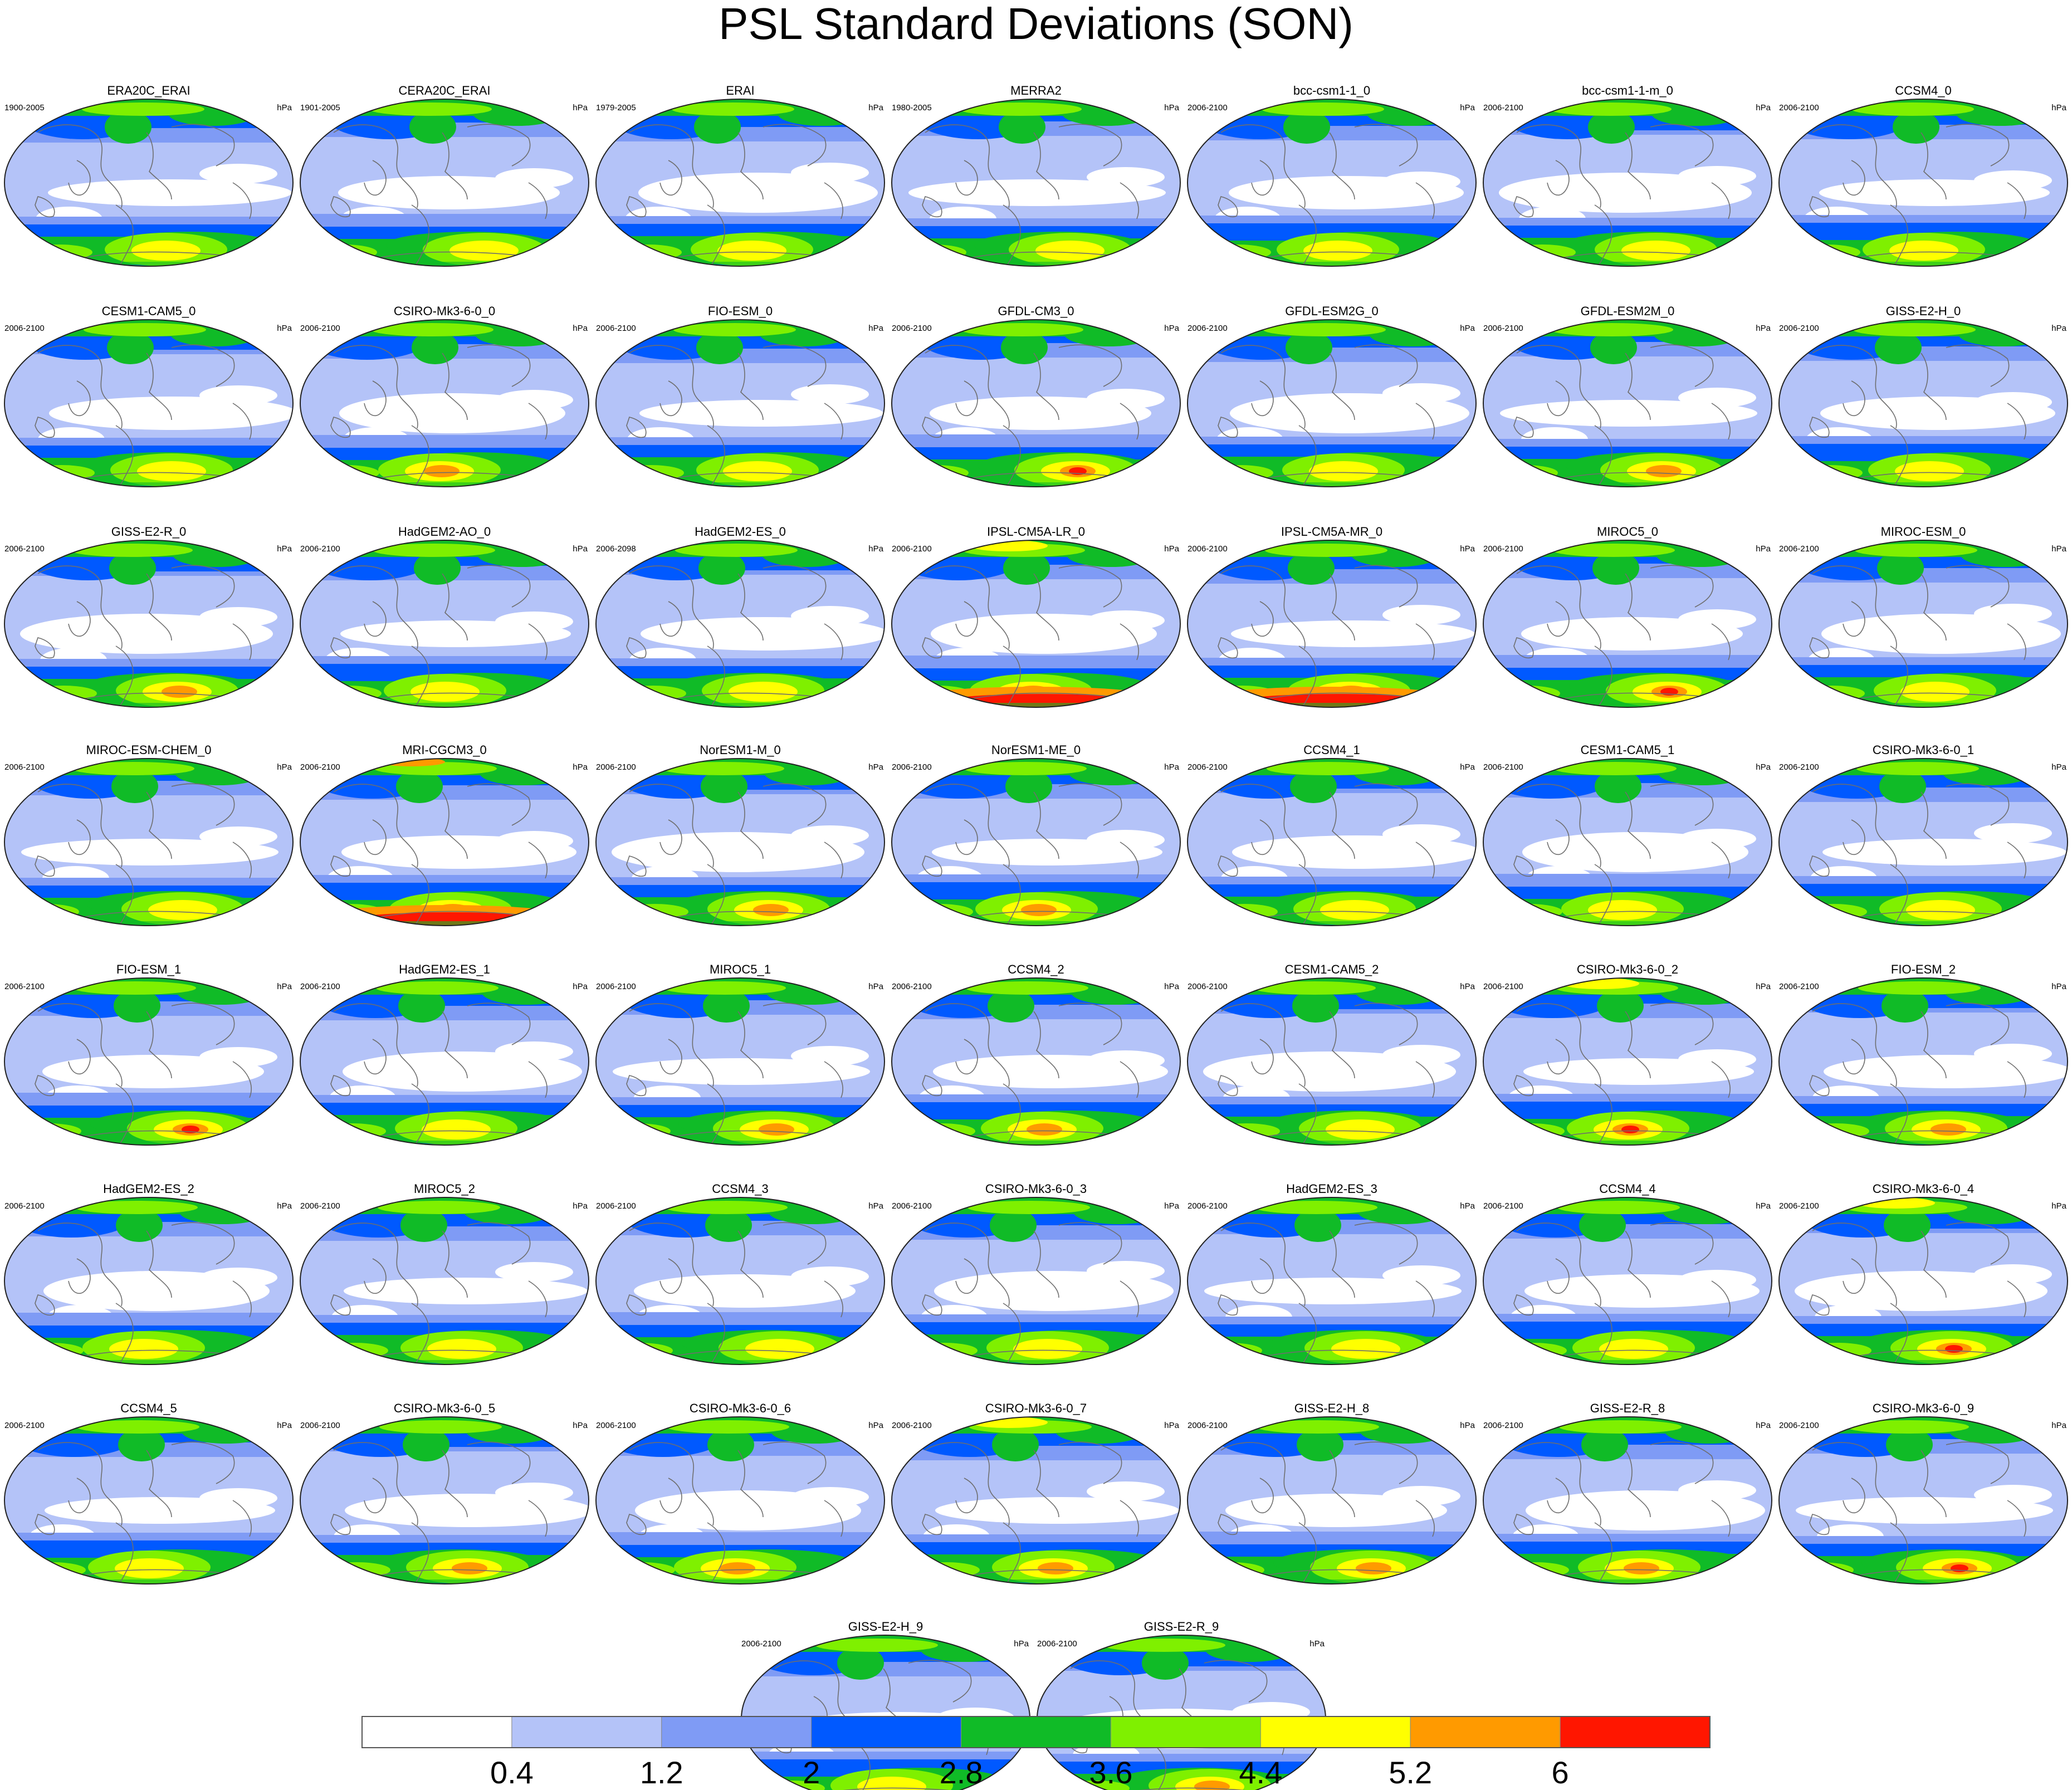 This screenshot has height=1790, width=2072. I want to click on panel-title: CSIRO-Mk3-6-0_4, so click(1923, 1189).